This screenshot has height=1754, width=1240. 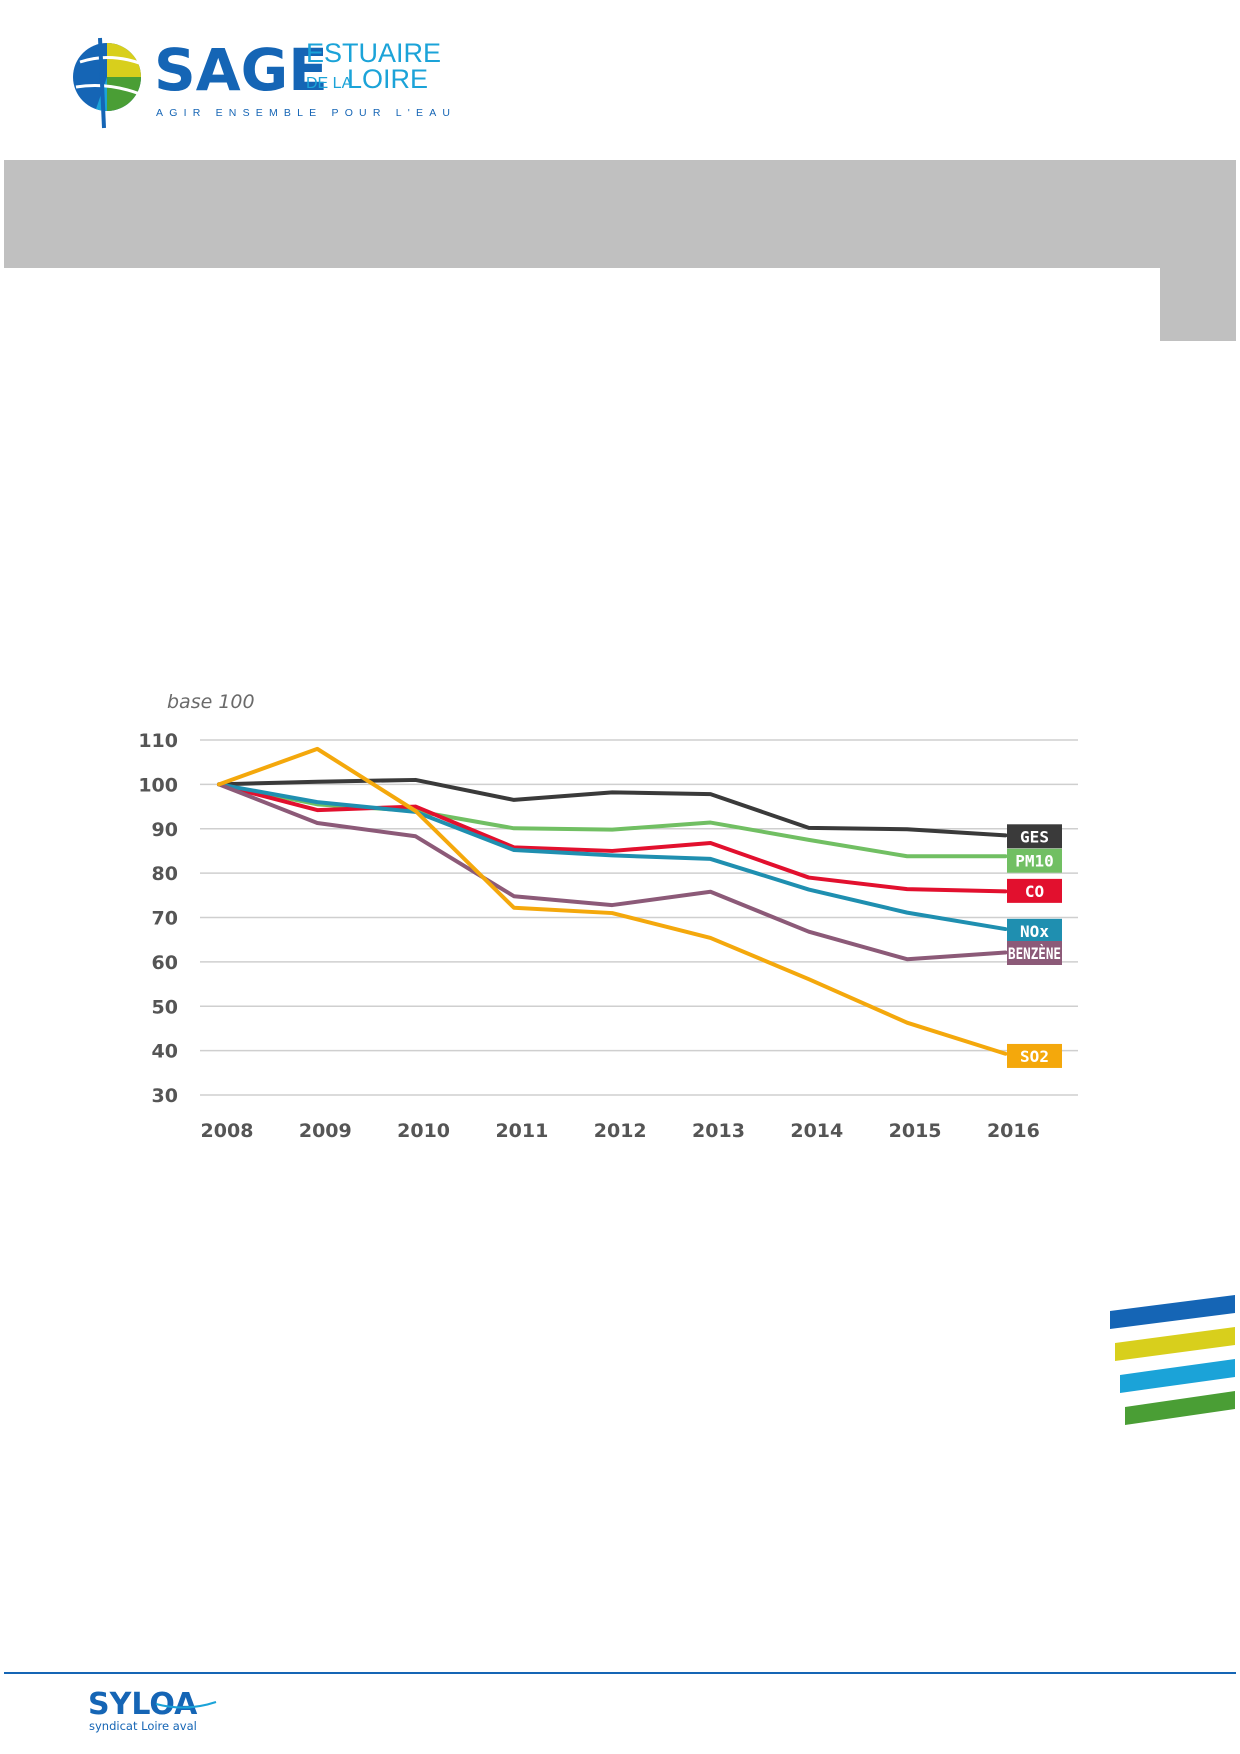 I want to click on series-end-label: BENZÈNE, so click(x=1034, y=953).